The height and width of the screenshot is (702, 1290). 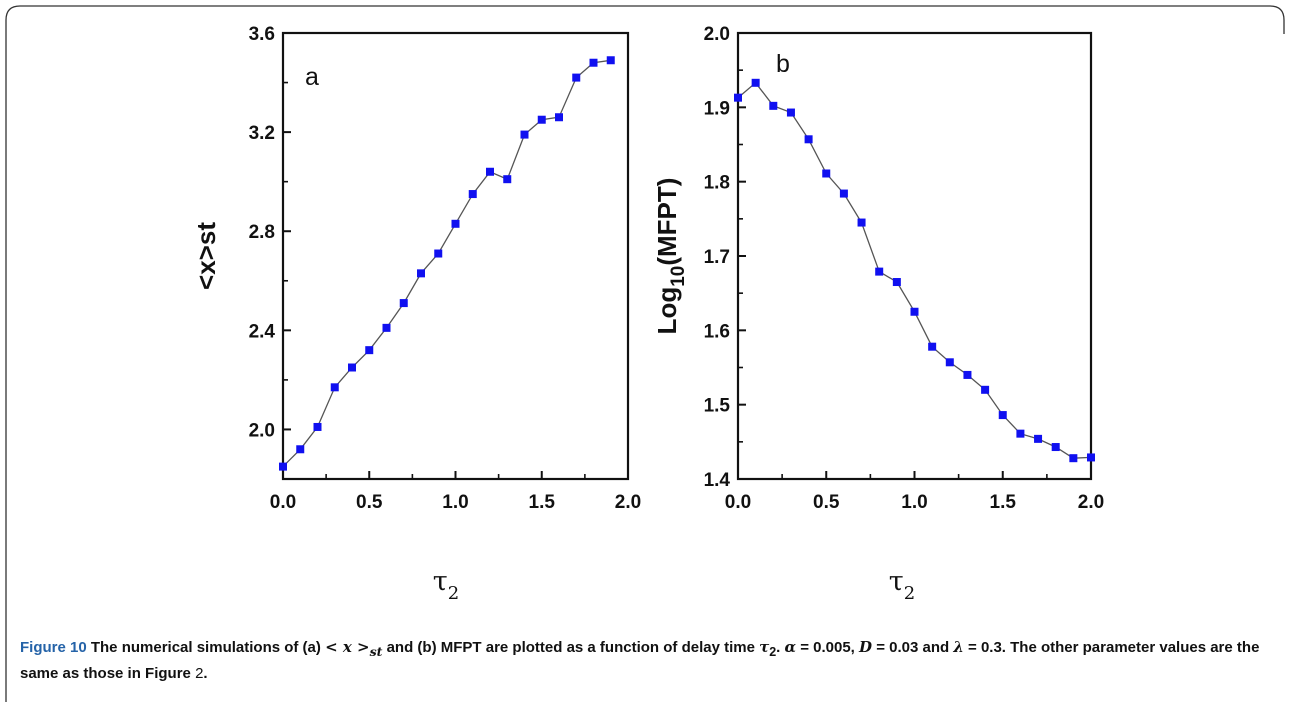 What do you see at coordinates (896, 581) in the screenshot?
I see `x-axis-label-b-main: τ` at bounding box center [896, 581].